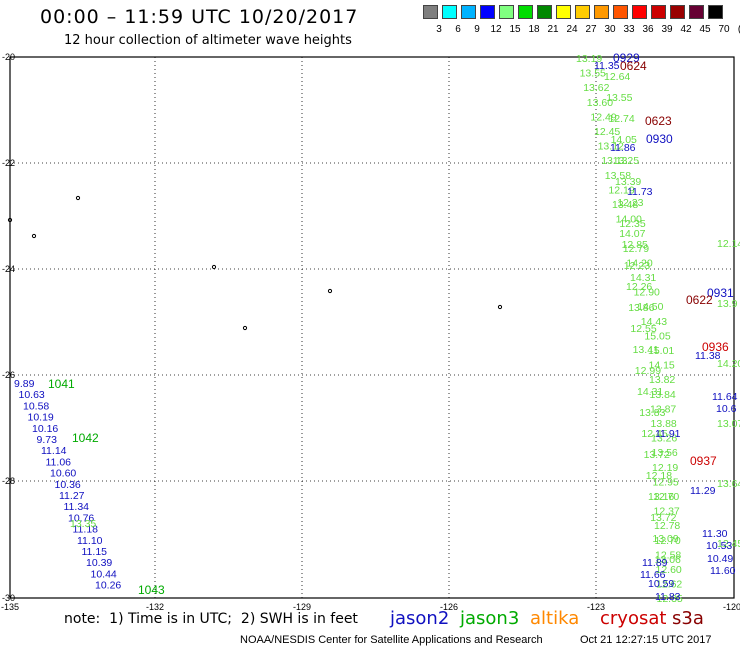 The width and height of the screenshot is (740, 650). I want to click on lon-tick-label: -126, so click(449, 607).